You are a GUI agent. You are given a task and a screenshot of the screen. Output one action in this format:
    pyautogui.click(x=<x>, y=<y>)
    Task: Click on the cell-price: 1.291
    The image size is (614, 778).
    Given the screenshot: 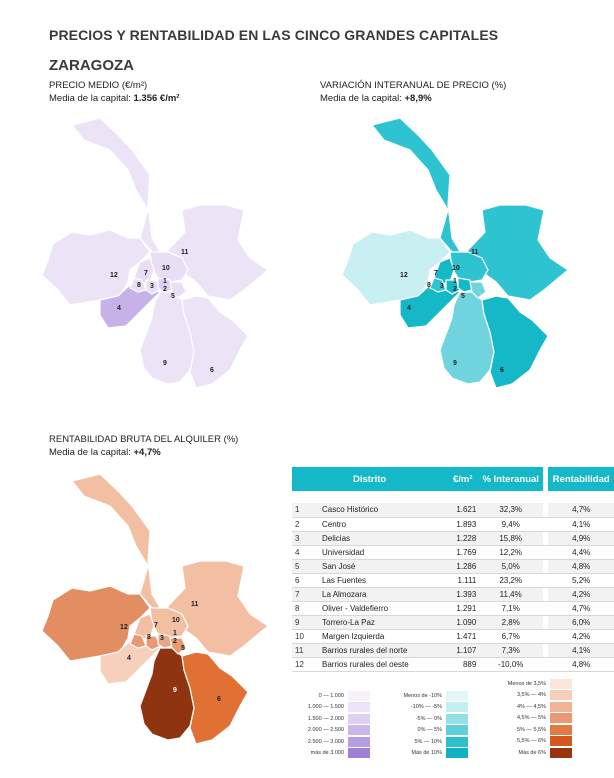 What is the action you would take?
    pyautogui.click(x=463, y=608)
    